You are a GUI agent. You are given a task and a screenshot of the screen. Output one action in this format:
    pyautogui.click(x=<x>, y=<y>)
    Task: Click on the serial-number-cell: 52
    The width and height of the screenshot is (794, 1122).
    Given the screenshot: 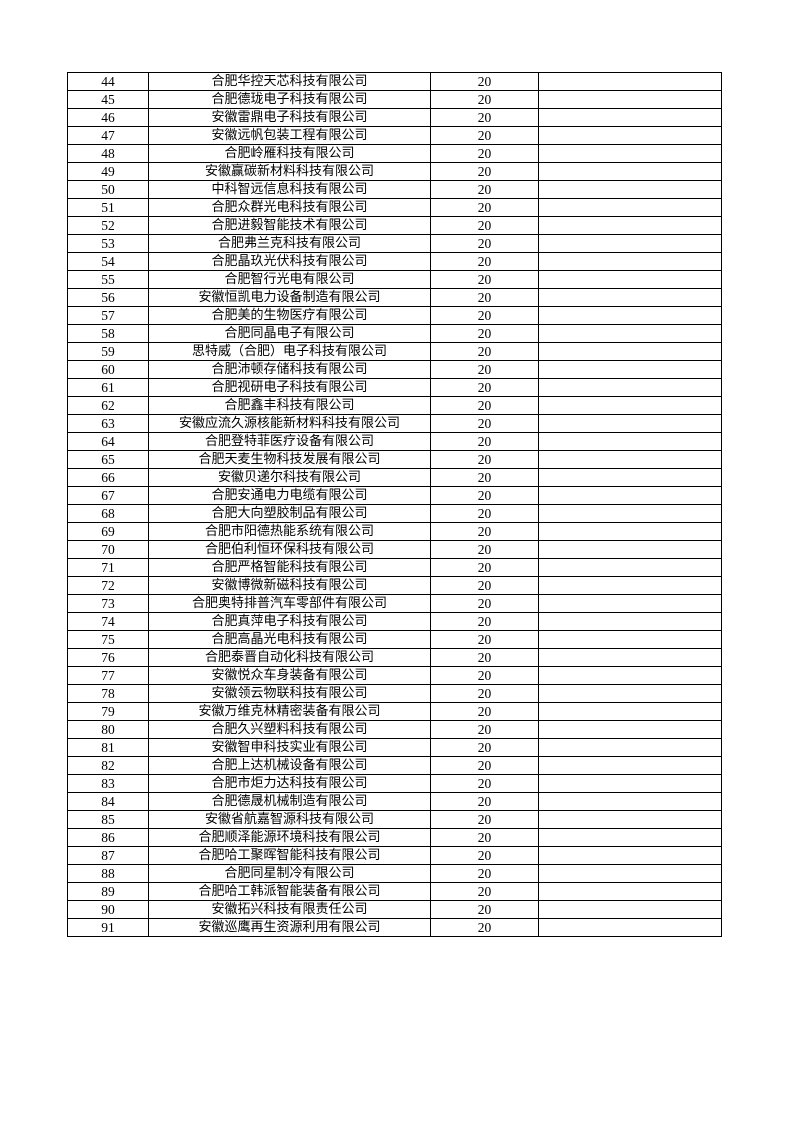 What is the action you would take?
    pyautogui.click(x=108, y=225)
    